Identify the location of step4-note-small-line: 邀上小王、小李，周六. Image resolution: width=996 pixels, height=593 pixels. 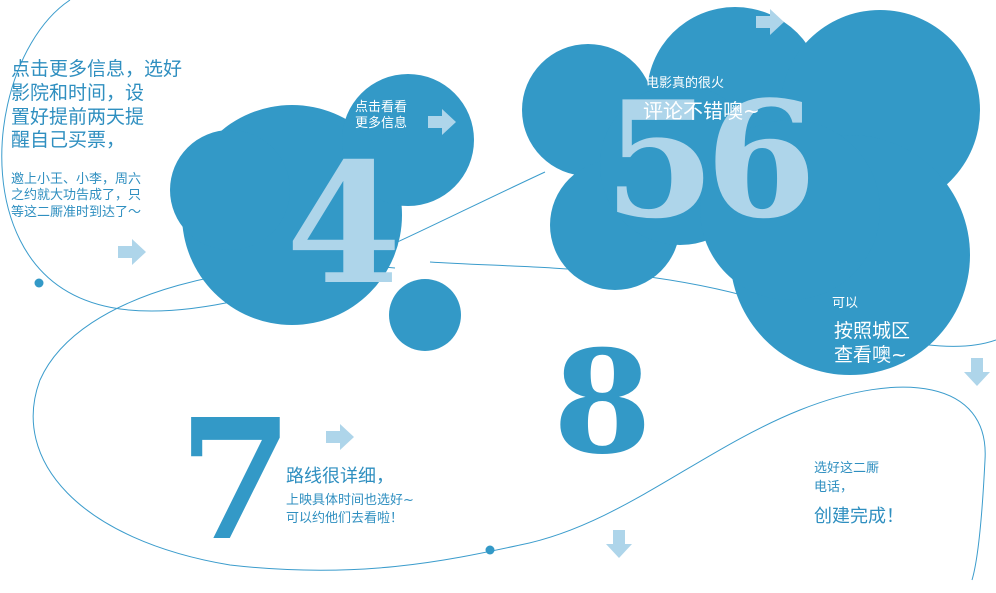
(76, 179).